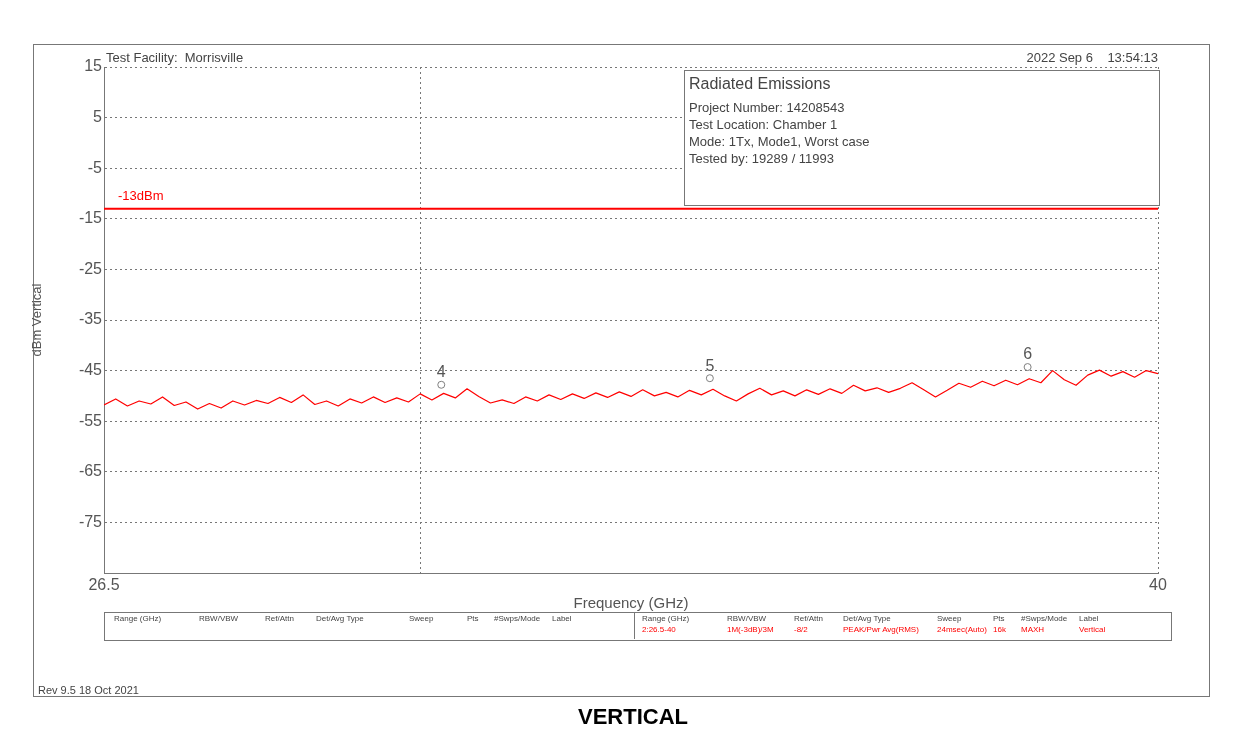 Image resolution: width=1249 pixels, height=731 pixels. What do you see at coordinates (631, 603) in the screenshot?
I see `x-axis-title: Frequency (GHz)` at bounding box center [631, 603].